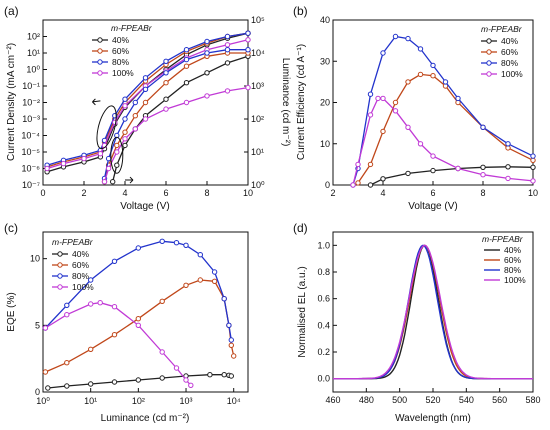 The image size is (550, 430). I want to click on y-tick-label: 0.0, so click(323, 379).